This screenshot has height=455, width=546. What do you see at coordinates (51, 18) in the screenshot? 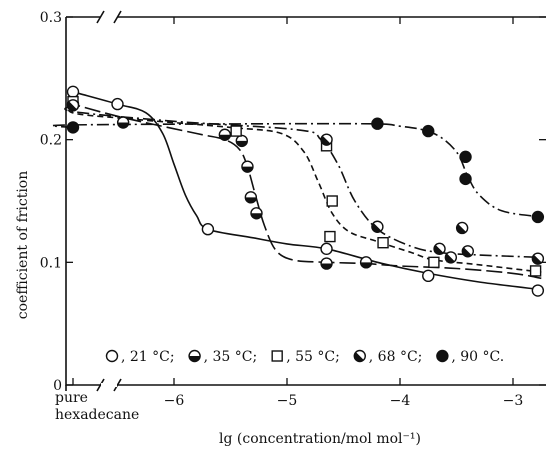
I see `y-tick-label: 0.3` at bounding box center [51, 18].